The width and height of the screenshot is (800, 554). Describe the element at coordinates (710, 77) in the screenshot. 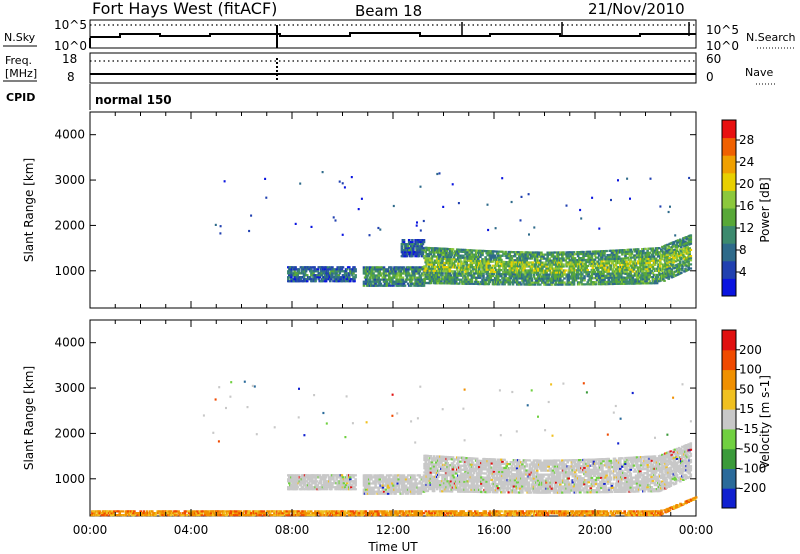

I see `freq-right-tick-bottom: 0` at that location.